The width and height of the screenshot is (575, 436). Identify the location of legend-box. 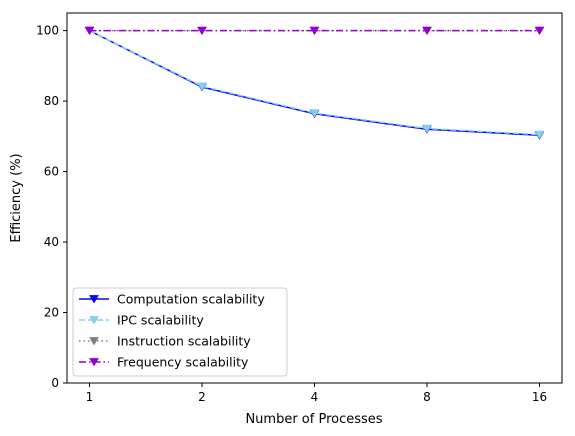
(180, 332).